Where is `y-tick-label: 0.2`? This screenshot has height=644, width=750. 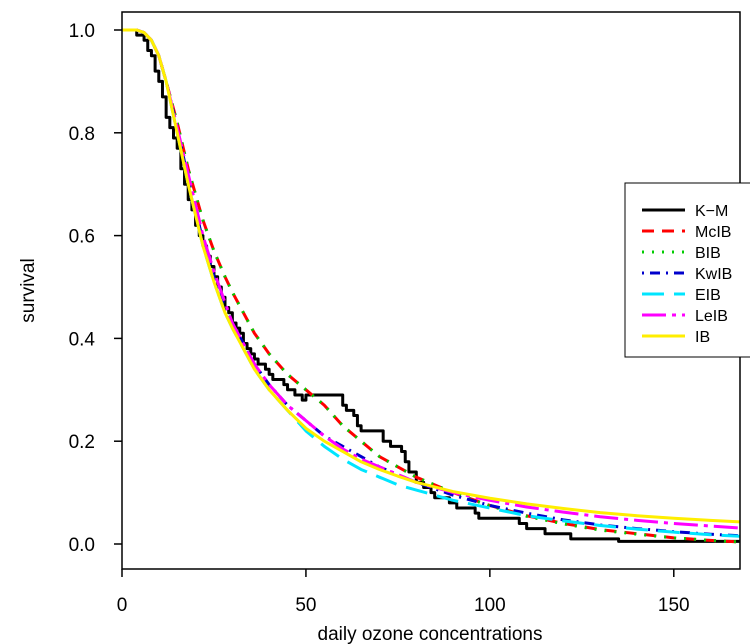 y-tick-label: 0.2 is located at coordinates (82, 442).